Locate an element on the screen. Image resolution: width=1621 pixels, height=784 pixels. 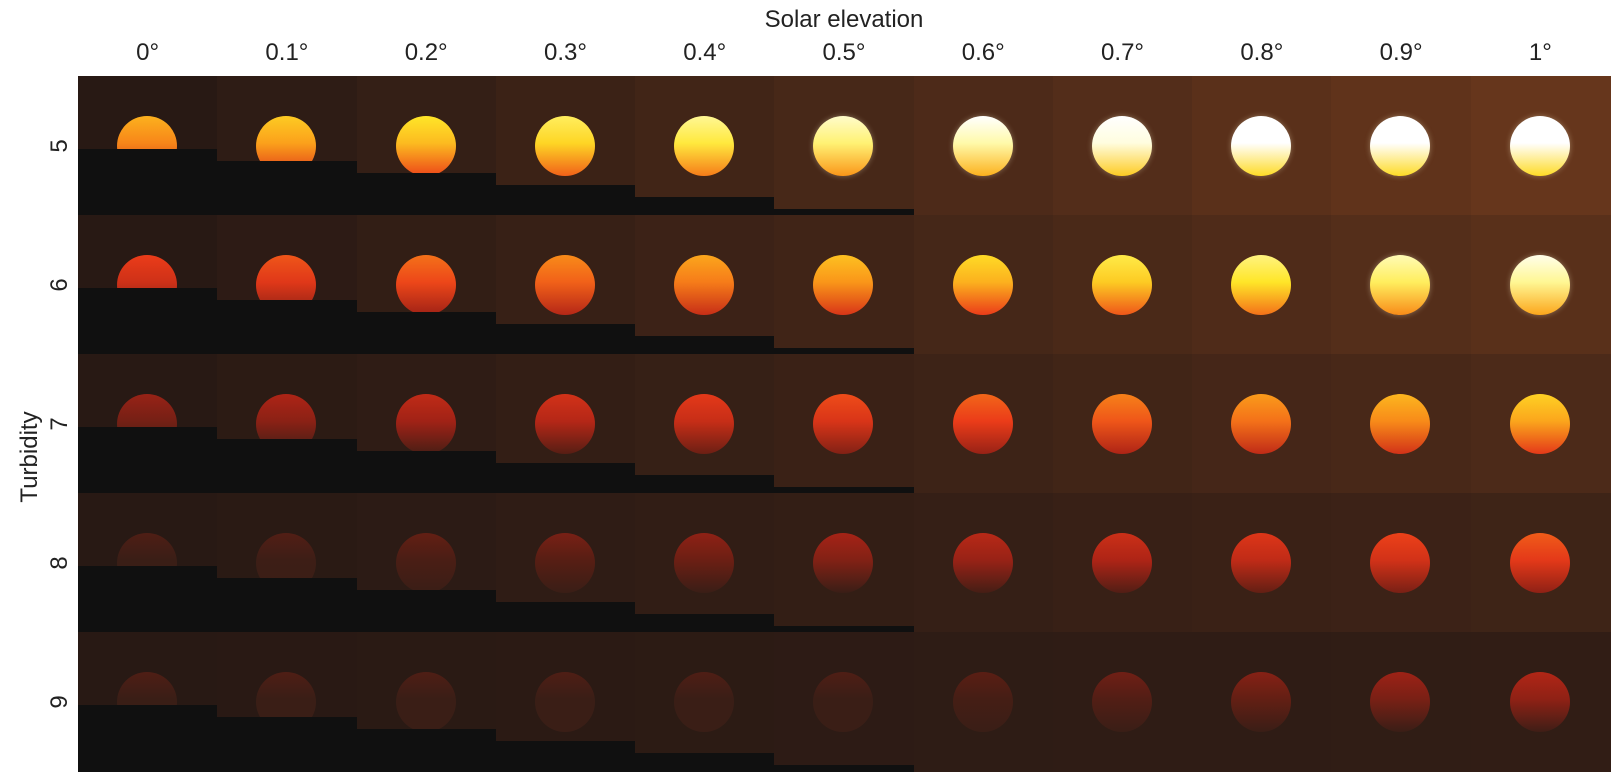
elevation-label: 0° is located at coordinates (148, 52).